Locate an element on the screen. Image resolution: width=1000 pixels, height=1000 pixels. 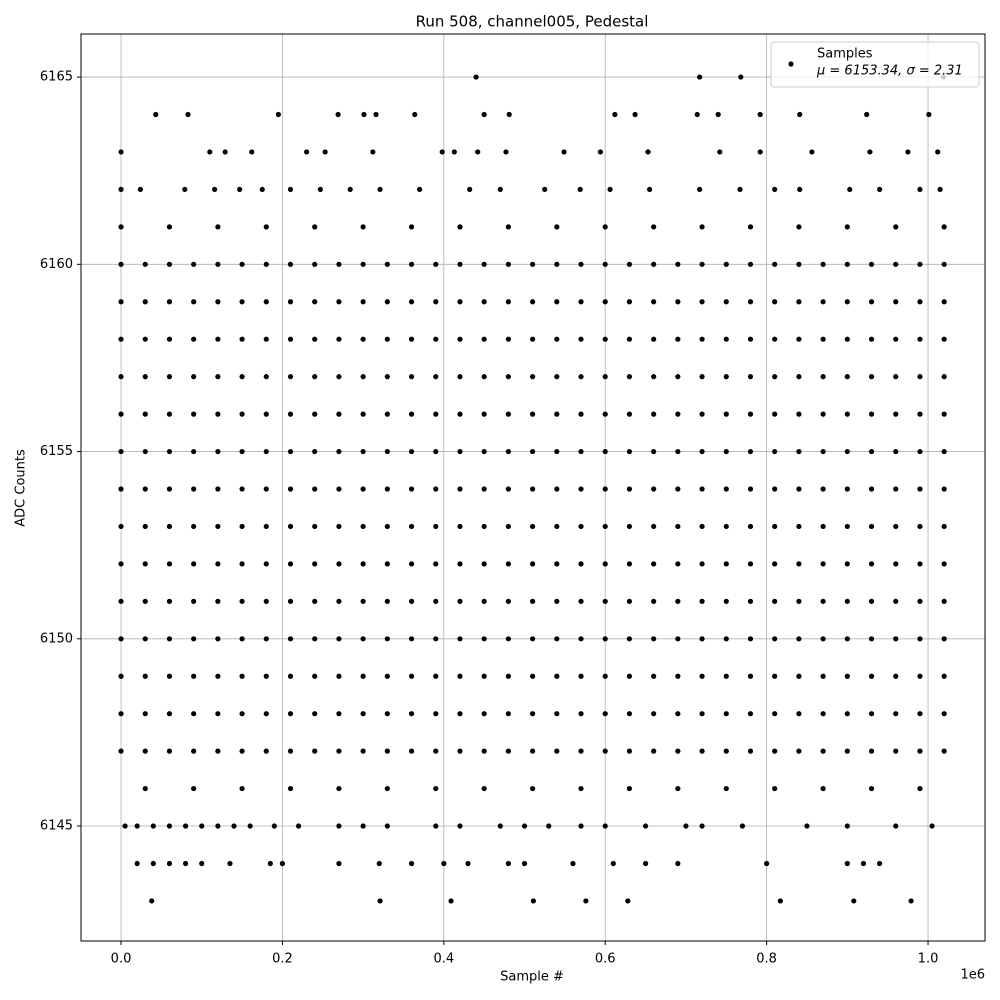
x-tick-label: 0.0 is located at coordinates (121, 959).